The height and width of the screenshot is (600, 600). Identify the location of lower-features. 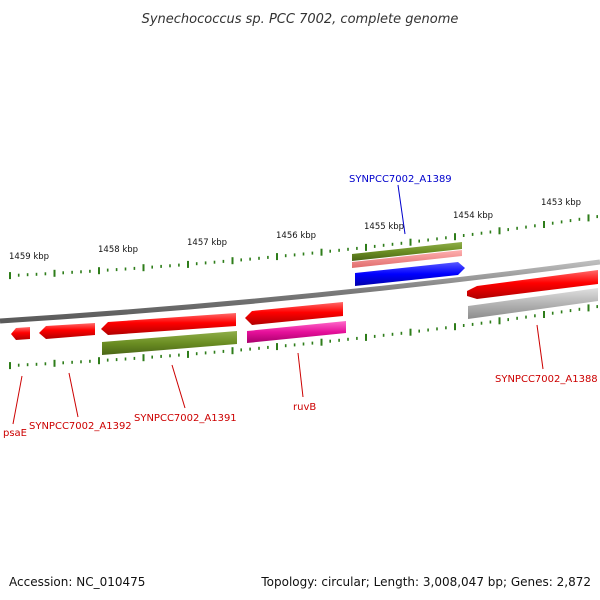
(178, 328).